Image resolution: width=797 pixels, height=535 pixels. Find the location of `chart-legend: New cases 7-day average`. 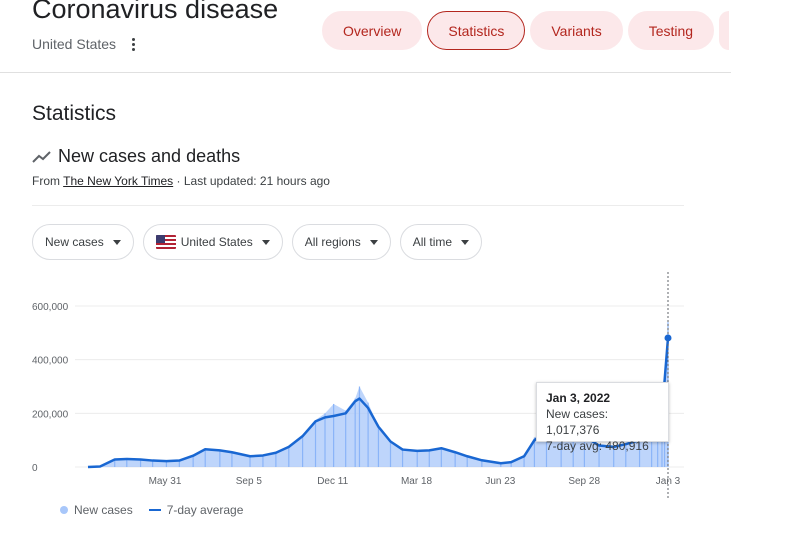

chart-legend: New cases 7-day average is located at coordinates (151, 510).